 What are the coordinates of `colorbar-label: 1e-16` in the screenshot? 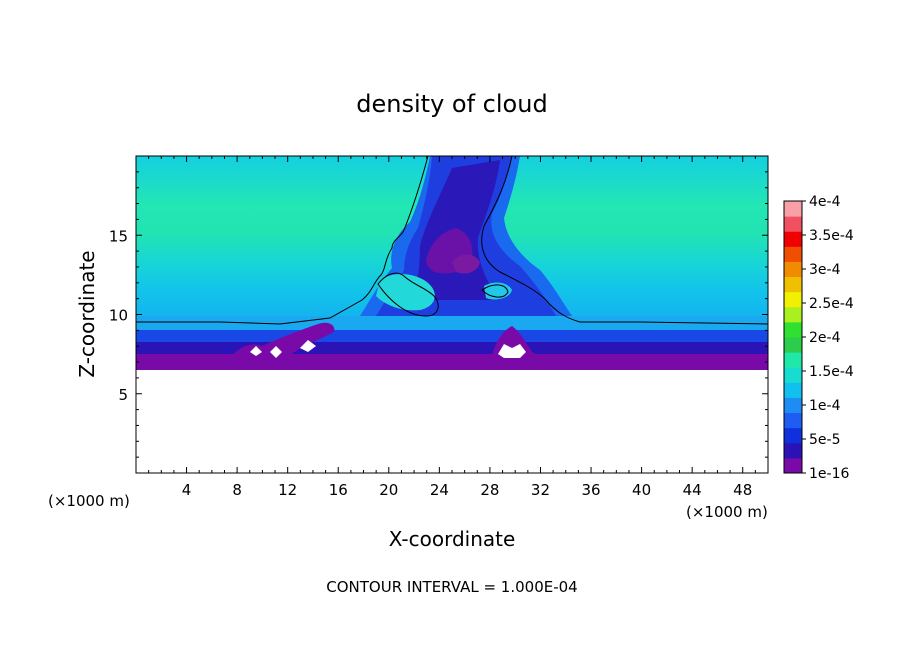 It's located at (829, 474).